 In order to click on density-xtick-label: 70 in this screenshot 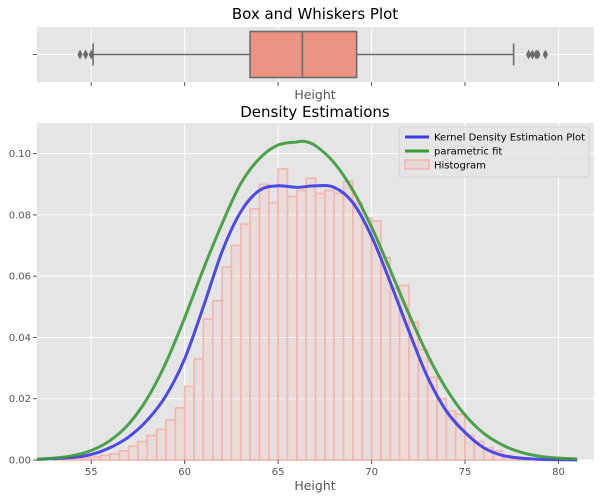, I will do `click(371, 472)`.